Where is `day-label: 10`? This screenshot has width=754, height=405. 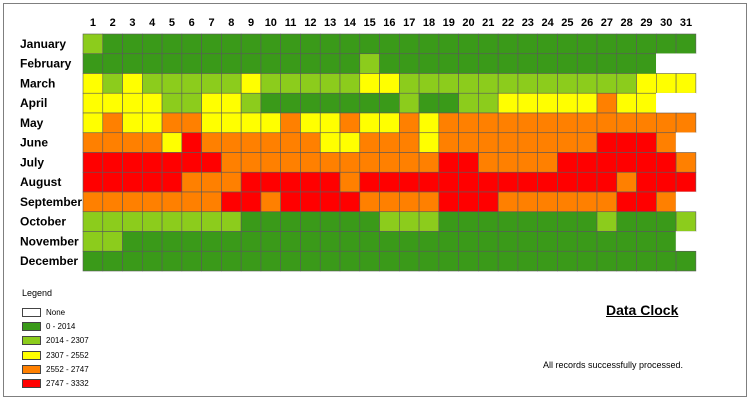
day-label: 10 is located at coordinates (271, 23).